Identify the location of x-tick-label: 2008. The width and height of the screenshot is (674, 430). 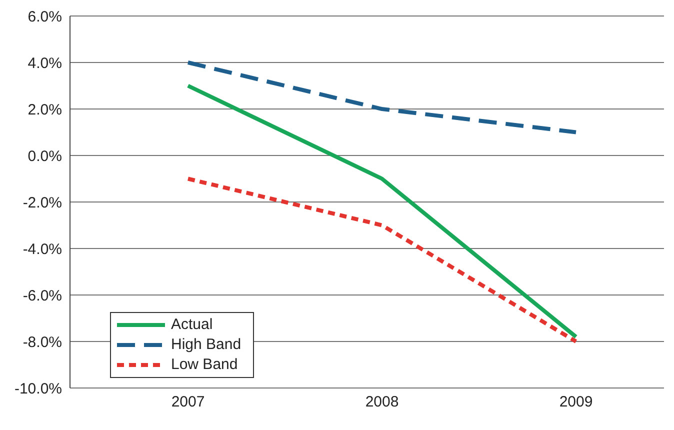
(382, 402).